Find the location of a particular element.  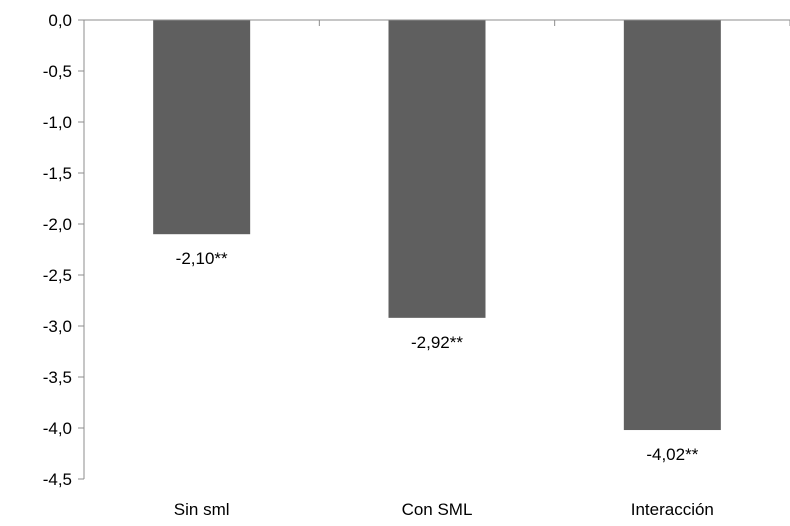

y-tick-label-8: -3,5 is located at coordinates (57, 377).